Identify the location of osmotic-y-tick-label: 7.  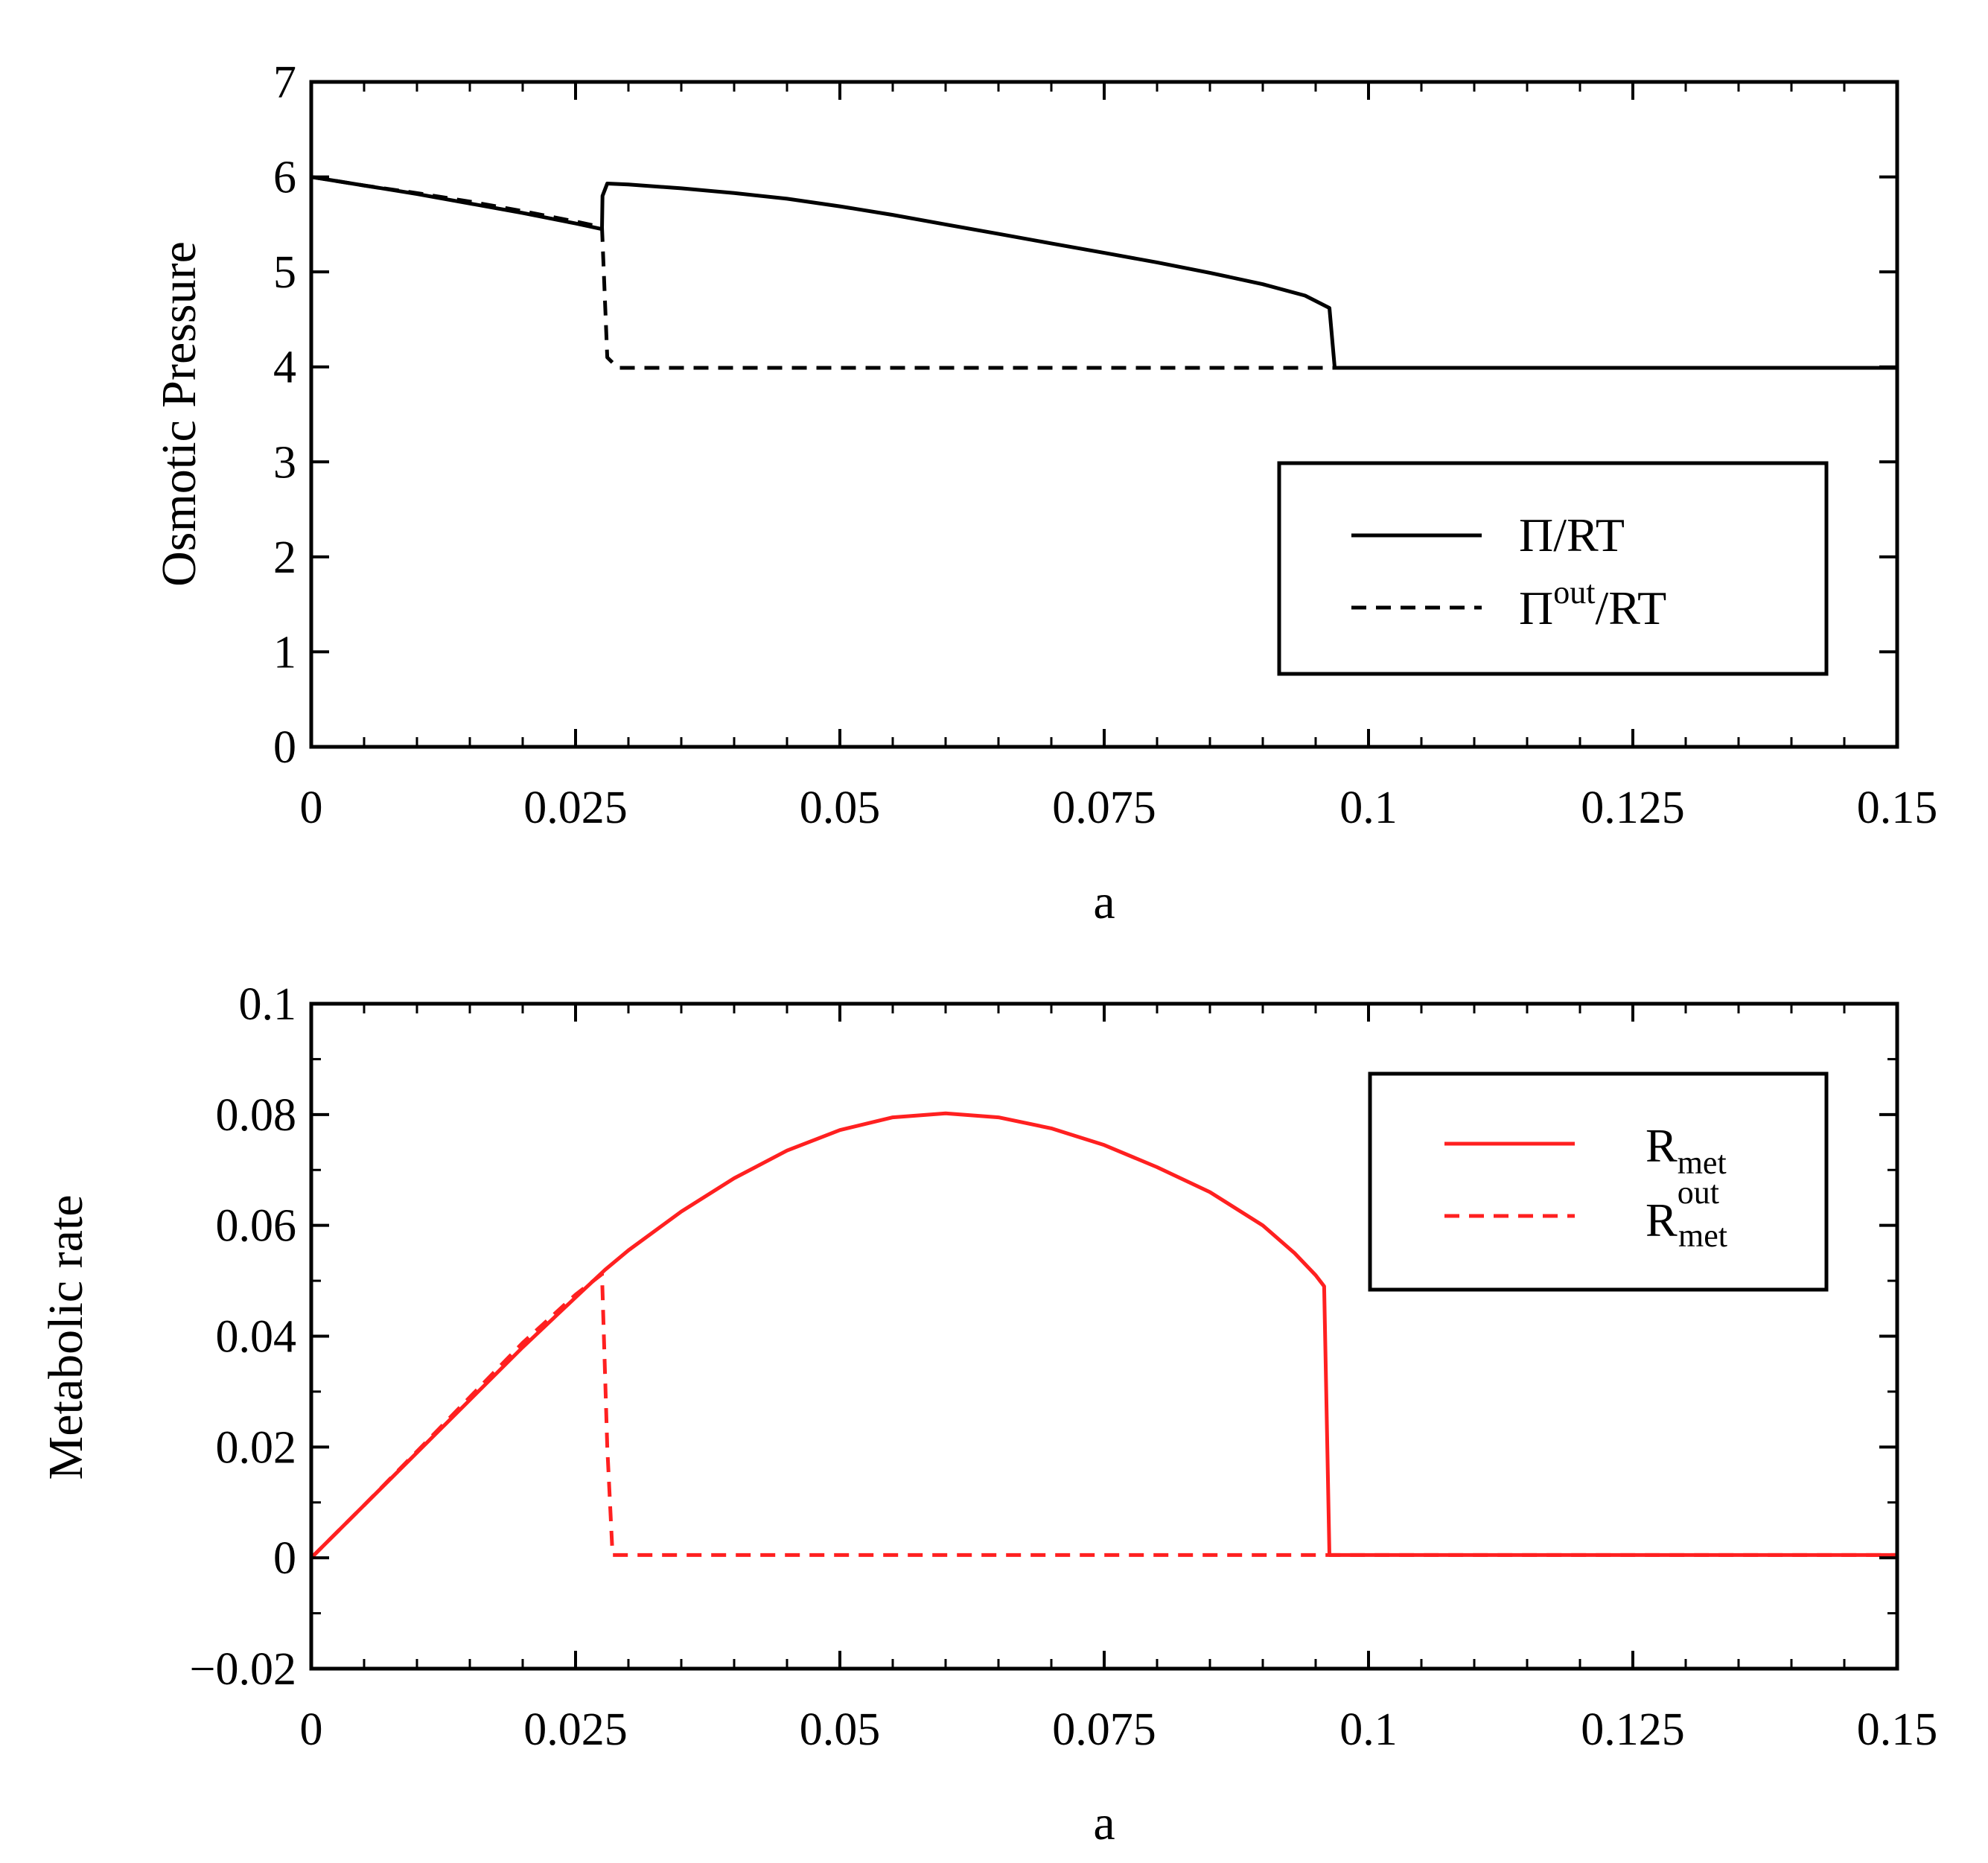
(284, 82).